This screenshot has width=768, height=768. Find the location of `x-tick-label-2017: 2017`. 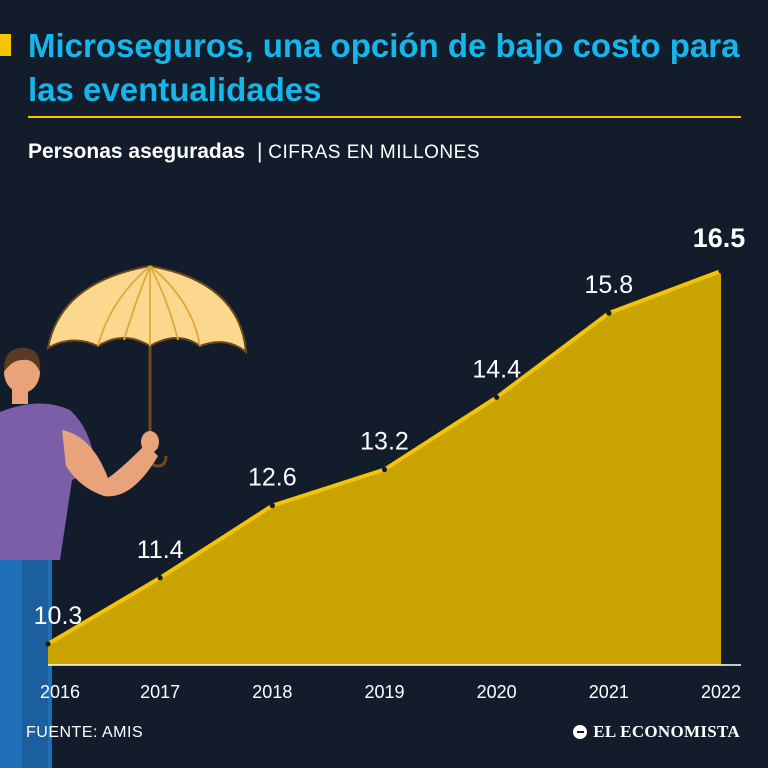

x-tick-label-2017: 2017 is located at coordinates (160, 692).